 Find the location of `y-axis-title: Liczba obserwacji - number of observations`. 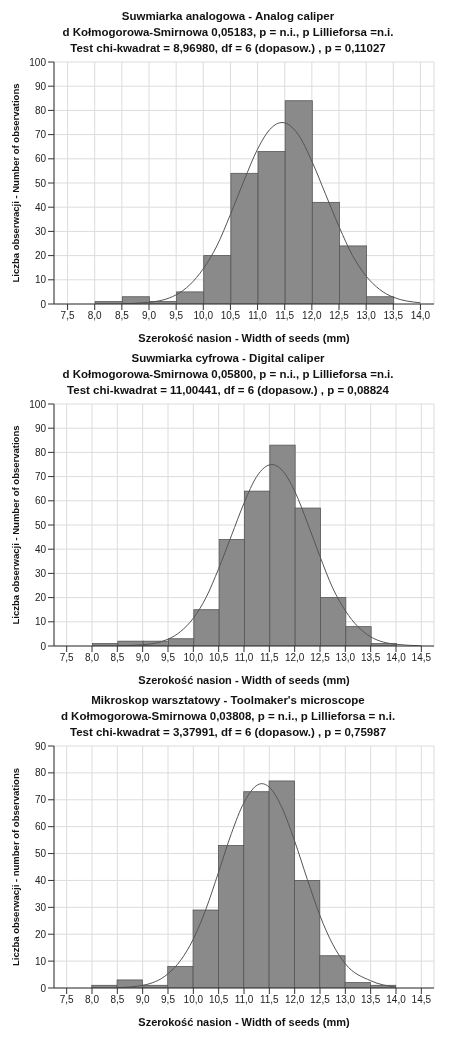

y-axis-title: Liczba obserwacji - number of observations is located at coordinates (16, 867).